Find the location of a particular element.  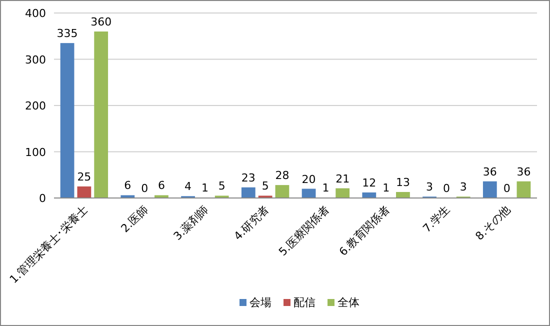

x-tick-label: 4.研究者 is located at coordinates (251, 222).